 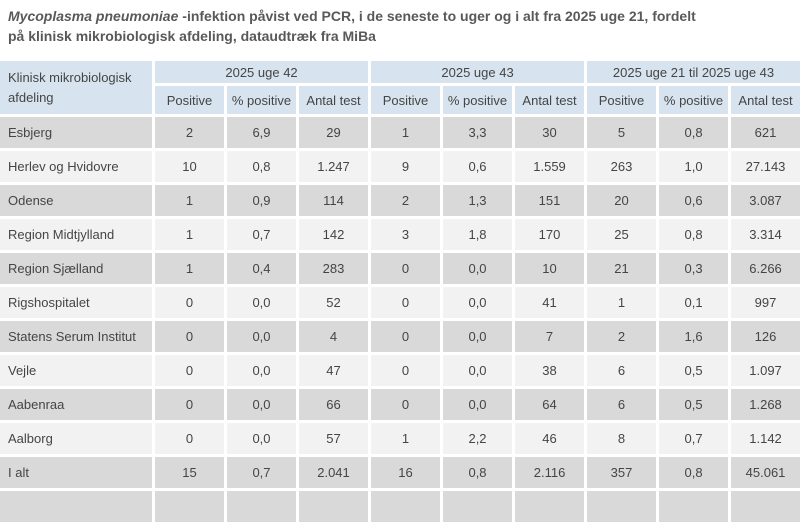 What do you see at coordinates (622, 166) in the screenshot?
I see `value-cell: 263` at bounding box center [622, 166].